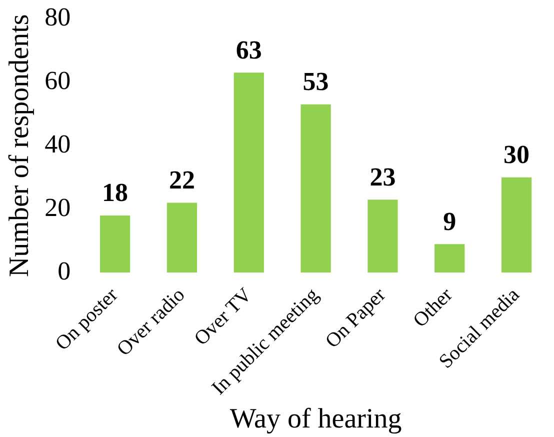 The image size is (554, 437). Describe the element at coordinates (57, 207) in the screenshot. I see `y-tick-label: 20` at that location.